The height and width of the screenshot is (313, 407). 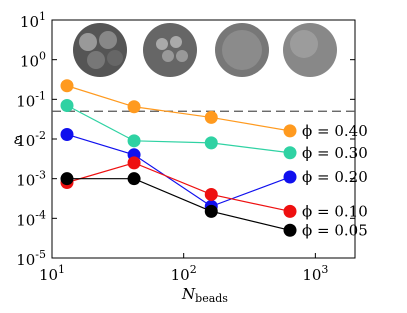 What do you see at coordinates (335, 211) in the screenshot?
I see `legend-label: ϕ = 0.10` at bounding box center [335, 211].